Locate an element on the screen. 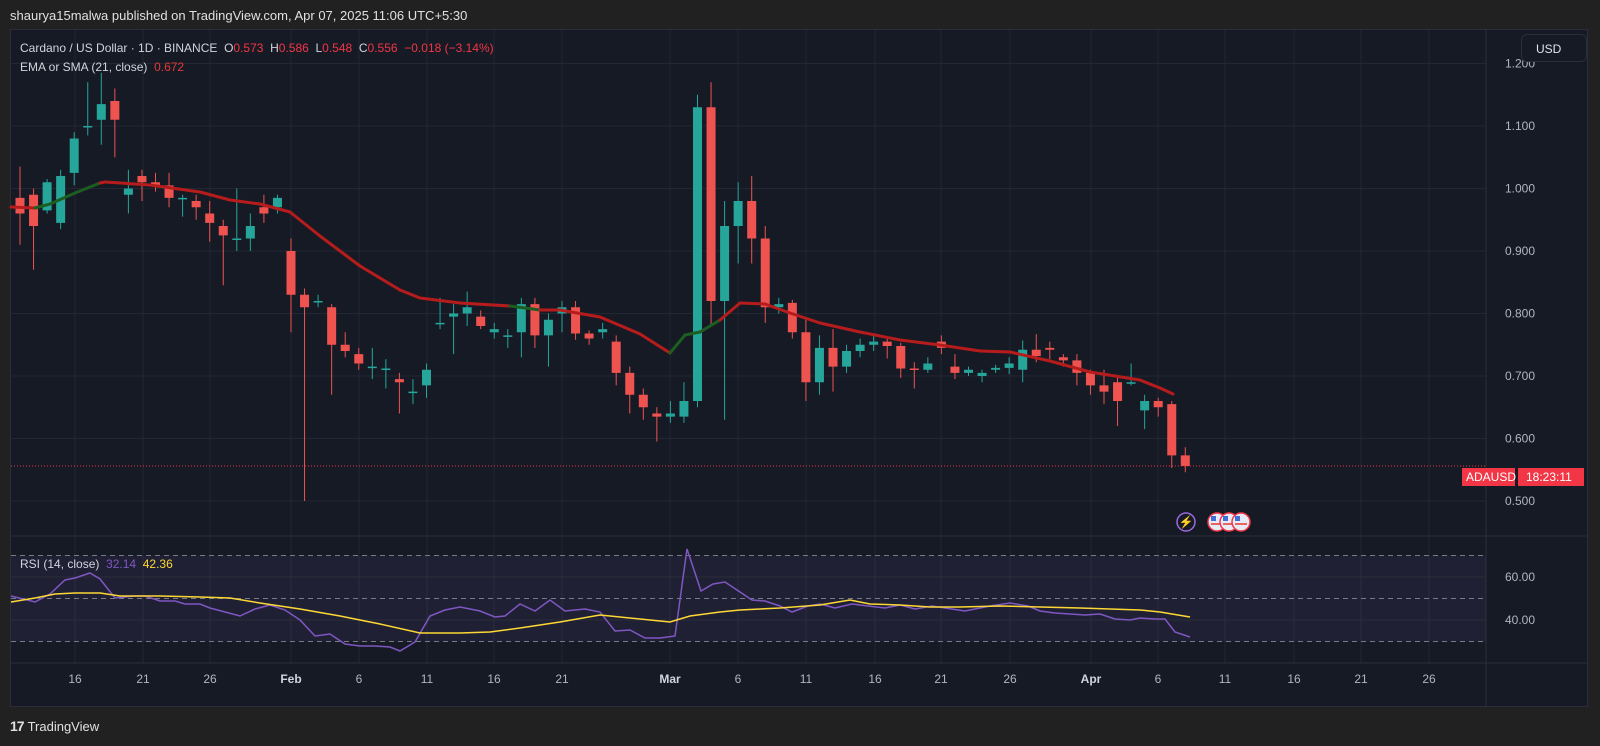  footer-brand: 17 TradingView is located at coordinates (54, 726).